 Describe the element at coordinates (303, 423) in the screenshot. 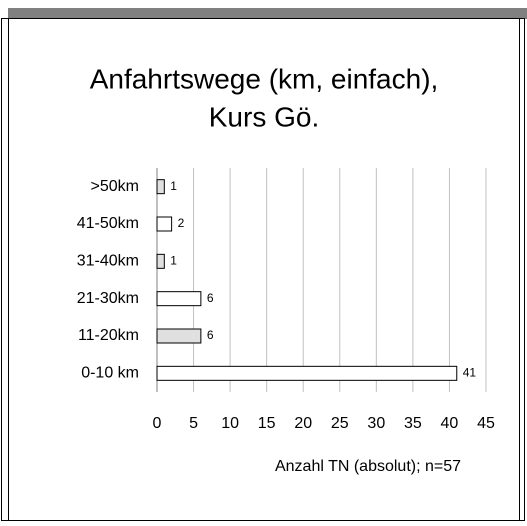

I see `x-tick-label: 20` at that location.